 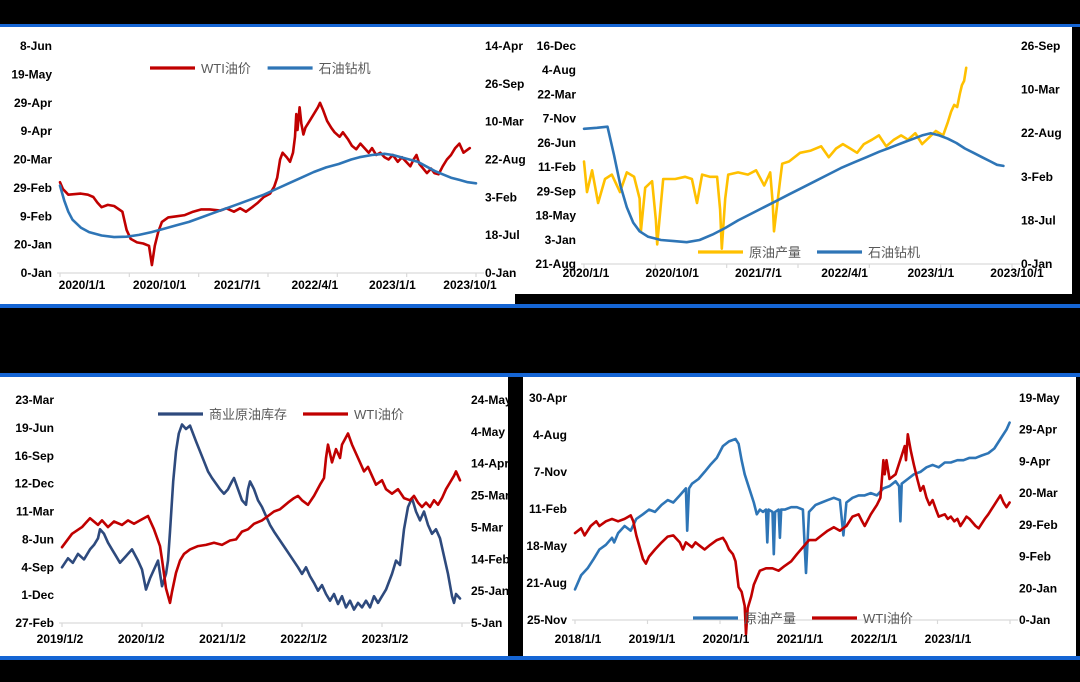 I want to click on y-left-tick-label: 20-Jan, so click(x=33, y=245).